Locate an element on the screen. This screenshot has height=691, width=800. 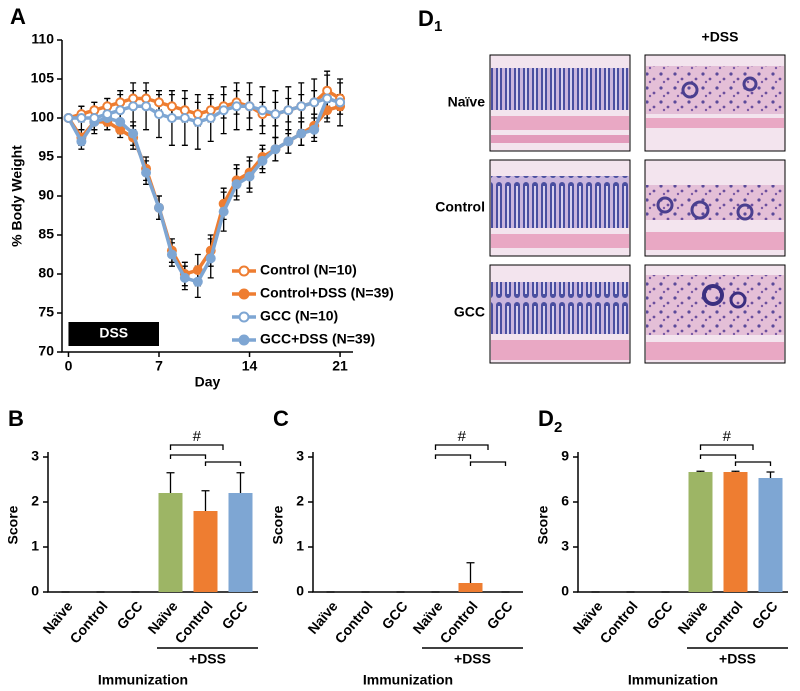
legend-label: GCC+DSS (N=39) is located at coordinates (317, 339).